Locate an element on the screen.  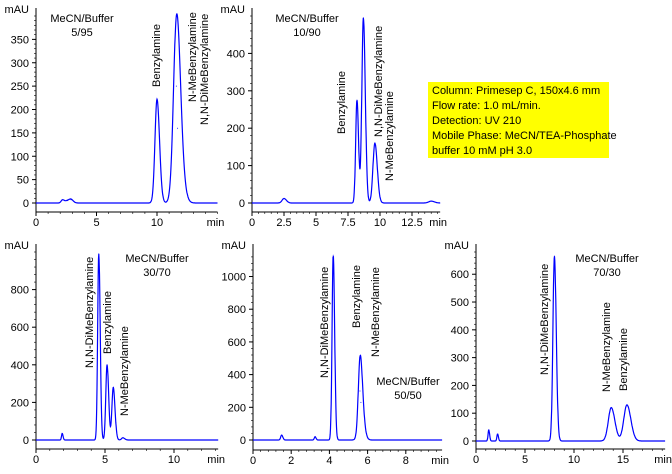
y-tick-label: 50 is located at coordinates (23, 181).